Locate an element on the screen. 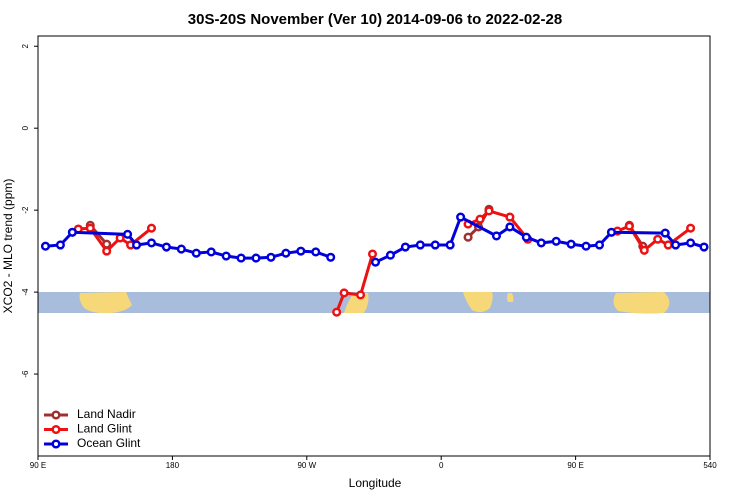 The width and height of the screenshot is (750, 500). x-tick-label: 180 is located at coordinates (173, 465).